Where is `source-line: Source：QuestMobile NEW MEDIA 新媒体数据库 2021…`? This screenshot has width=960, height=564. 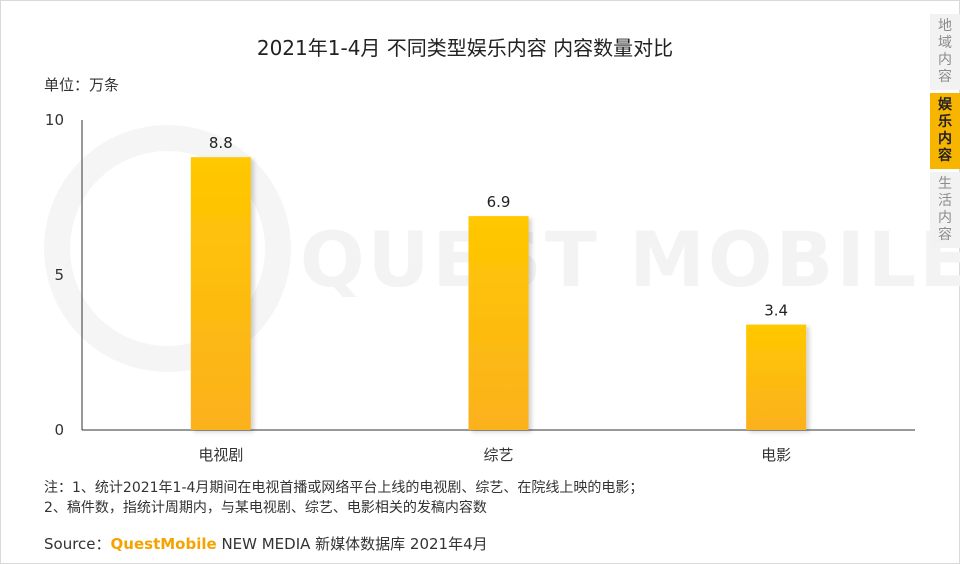 source-line: Source：QuestMobile NEW MEDIA 新媒体数据库 2021… is located at coordinates (266, 543).